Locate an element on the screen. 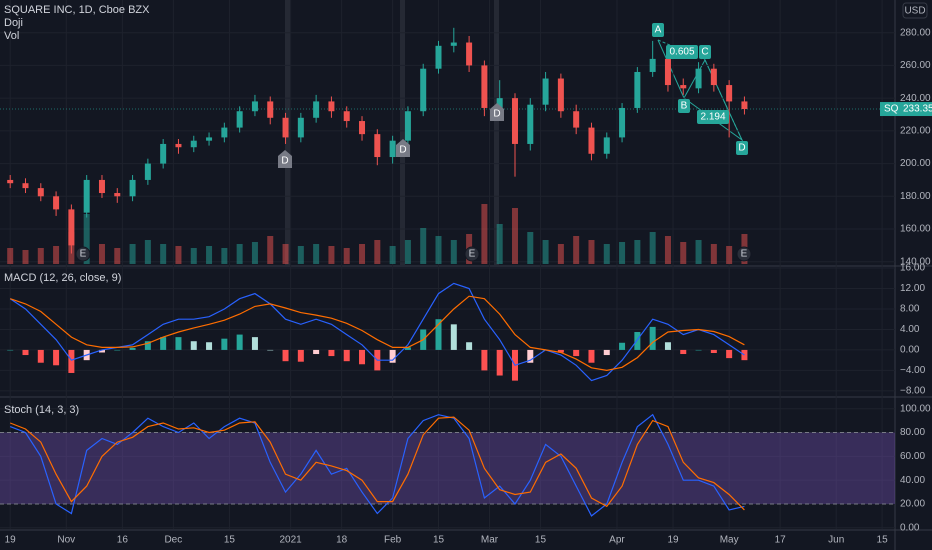 The height and width of the screenshot is (550, 932). doji-marker-box is located at coordinates (403, 148).